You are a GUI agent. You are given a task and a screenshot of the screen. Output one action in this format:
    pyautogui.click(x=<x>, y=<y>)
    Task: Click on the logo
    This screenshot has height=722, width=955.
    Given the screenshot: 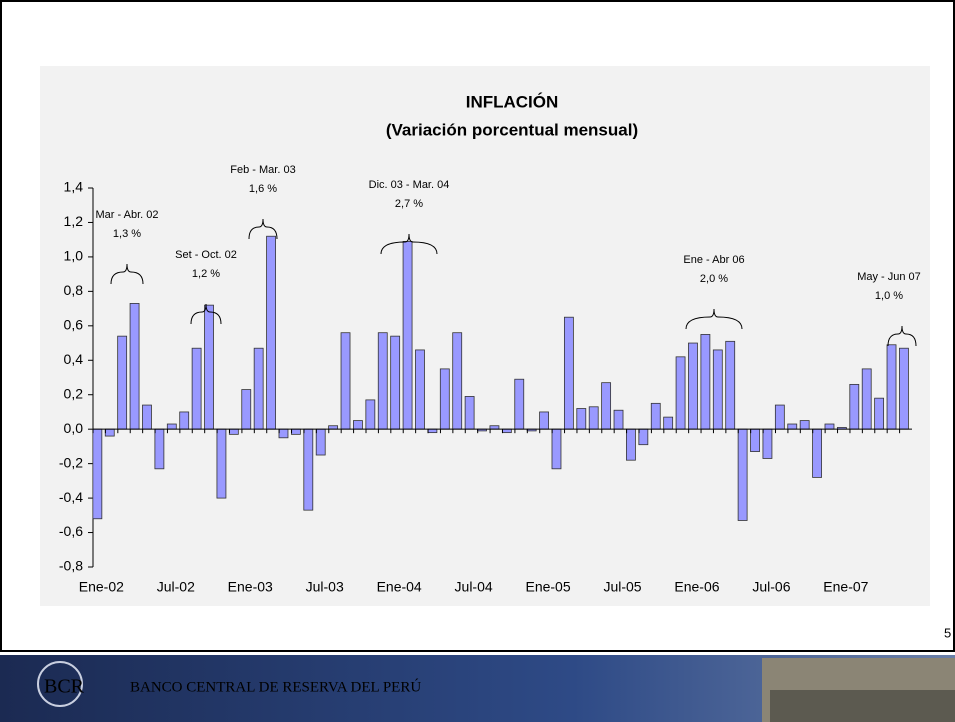 What is the action you would take?
    pyautogui.click(x=60, y=684)
    